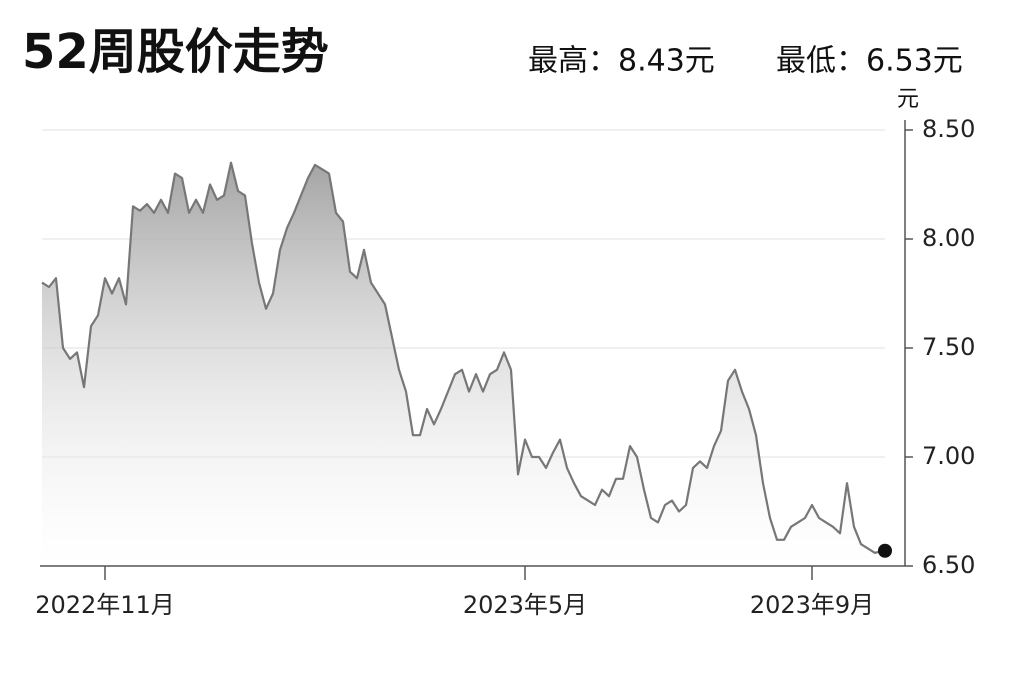 The height and width of the screenshot is (682, 1024). Describe the element at coordinates (948, 129) in the screenshot. I see `y-tick-label: 8.50` at that location.